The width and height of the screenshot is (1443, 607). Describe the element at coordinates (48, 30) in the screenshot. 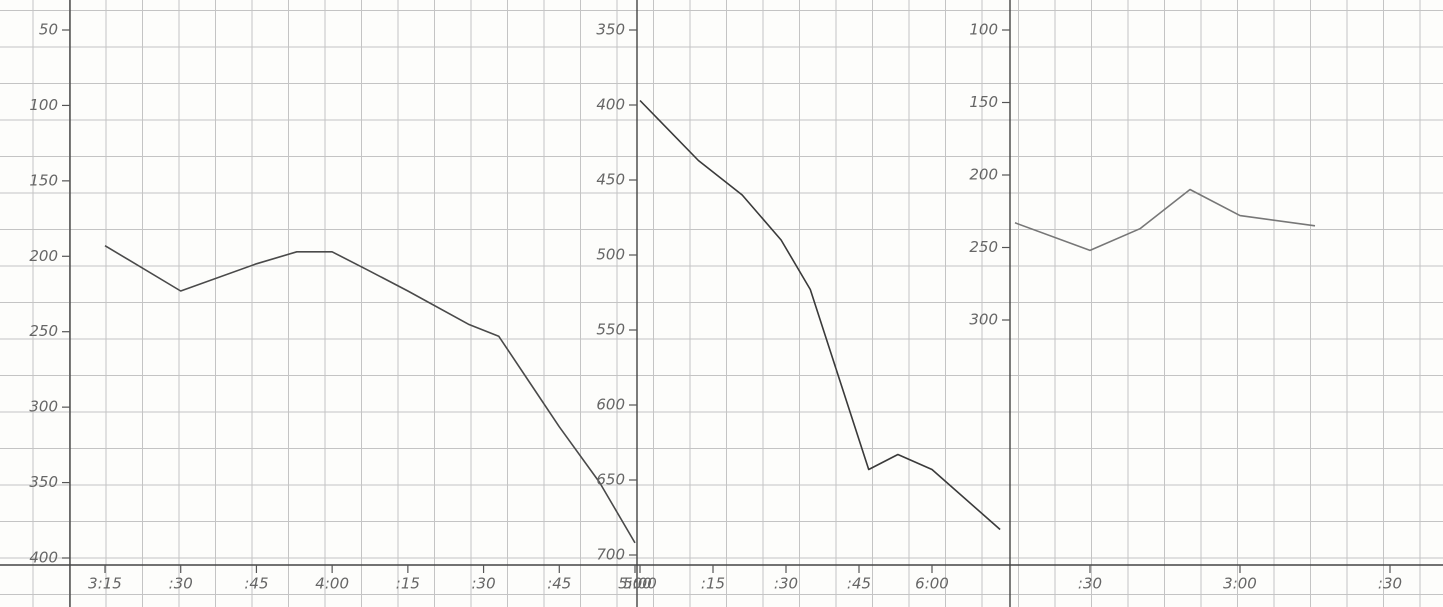

I see `y-tick-label: 50` at that location.